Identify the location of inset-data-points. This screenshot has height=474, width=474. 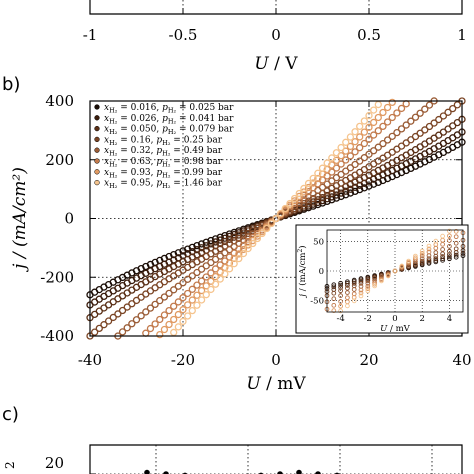
(395, 271).